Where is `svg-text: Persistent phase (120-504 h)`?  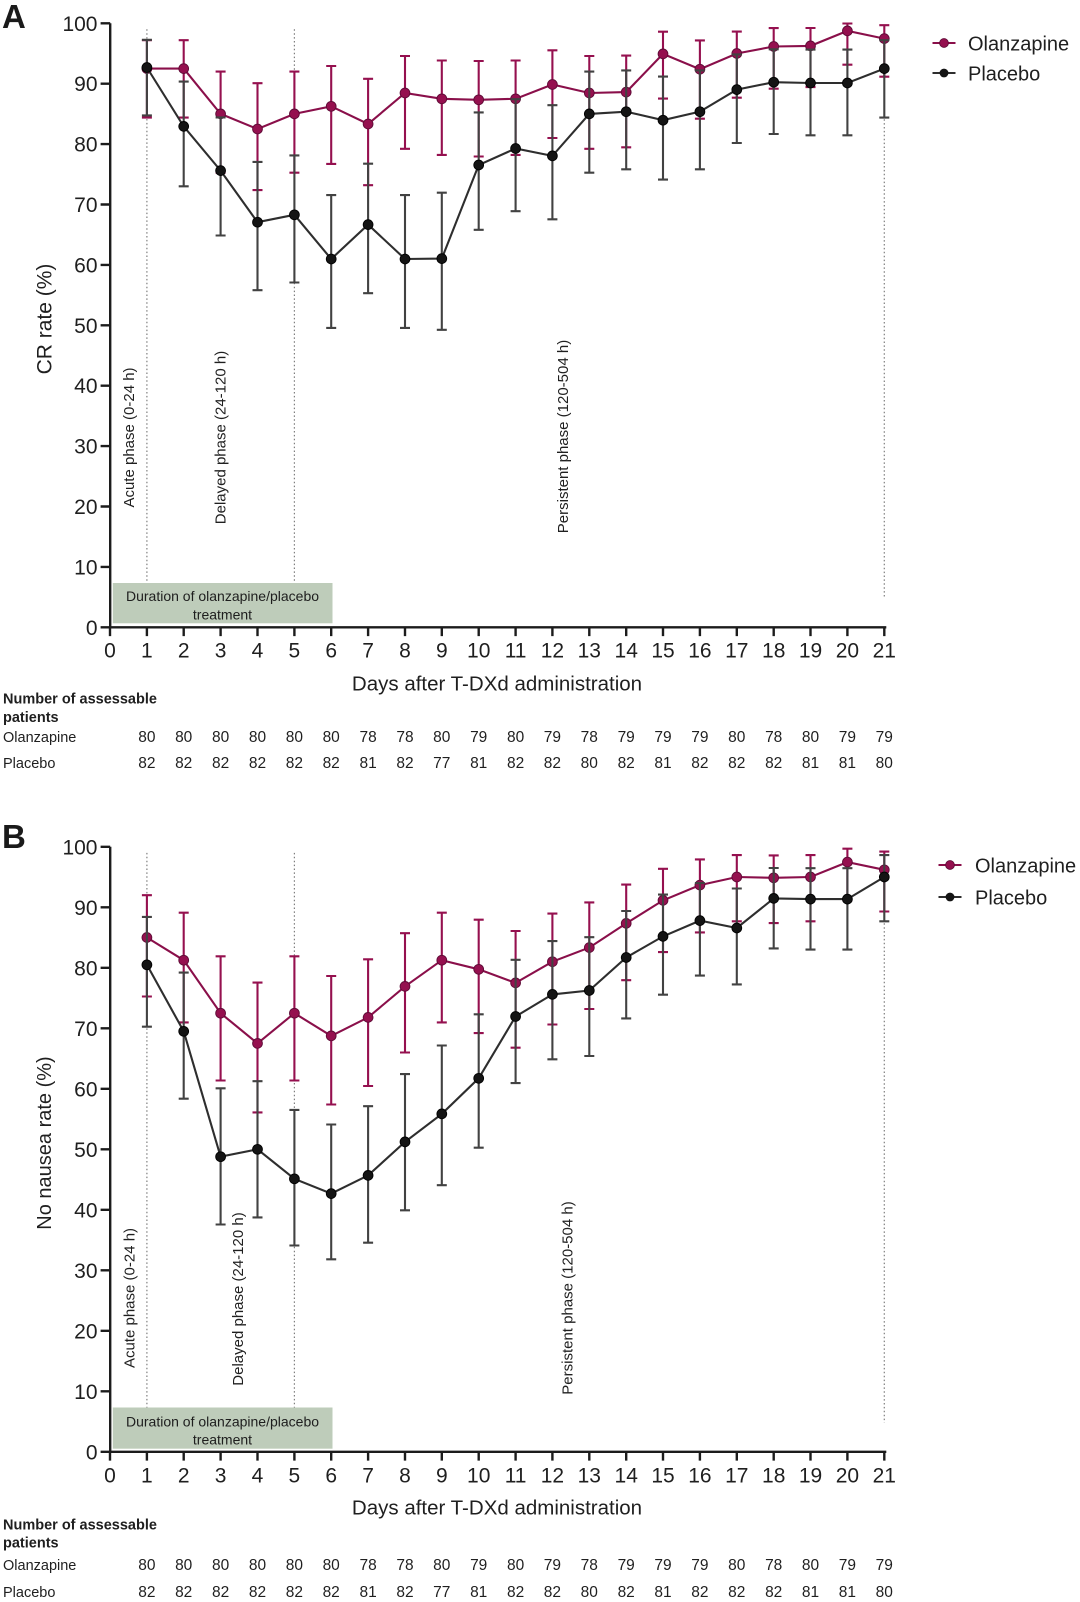
svg-text: Persistent phase (120-504 h) is located at coordinates (563, 436).